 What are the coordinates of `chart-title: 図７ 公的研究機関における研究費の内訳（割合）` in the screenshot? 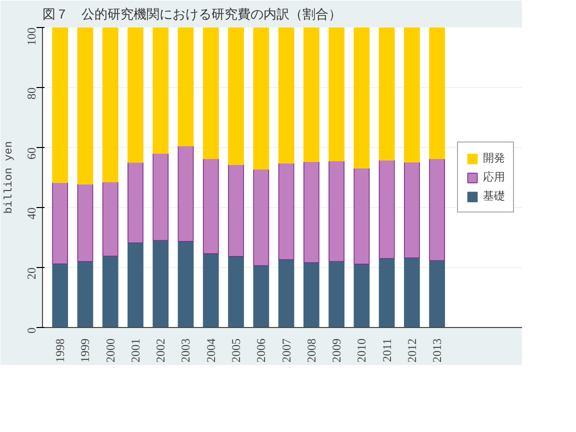 It's located at (192, 15).